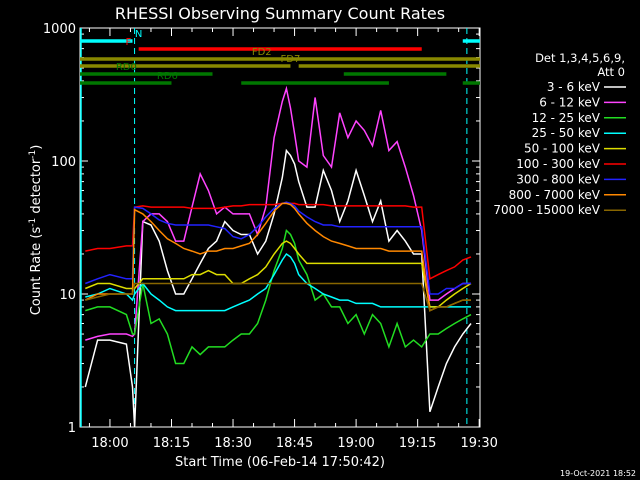 This screenshot has height=480, width=640. I want to click on legend-label: 7000 - 15000 keV, so click(546, 210).